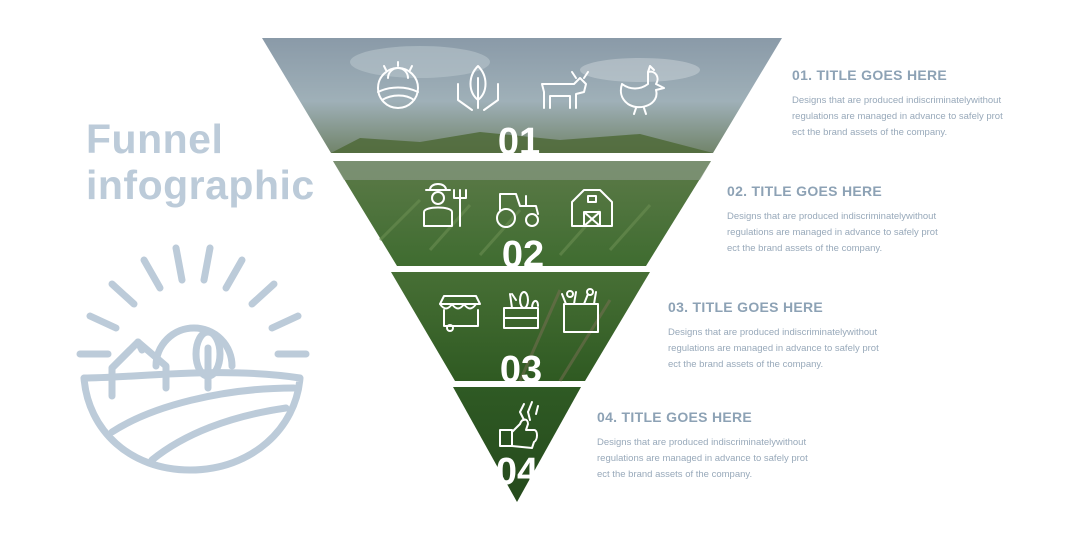 The image size is (1080, 540). What do you see at coordinates (517, 472) in the screenshot?
I see `funnel-number-04: 04` at bounding box center [517, 472].